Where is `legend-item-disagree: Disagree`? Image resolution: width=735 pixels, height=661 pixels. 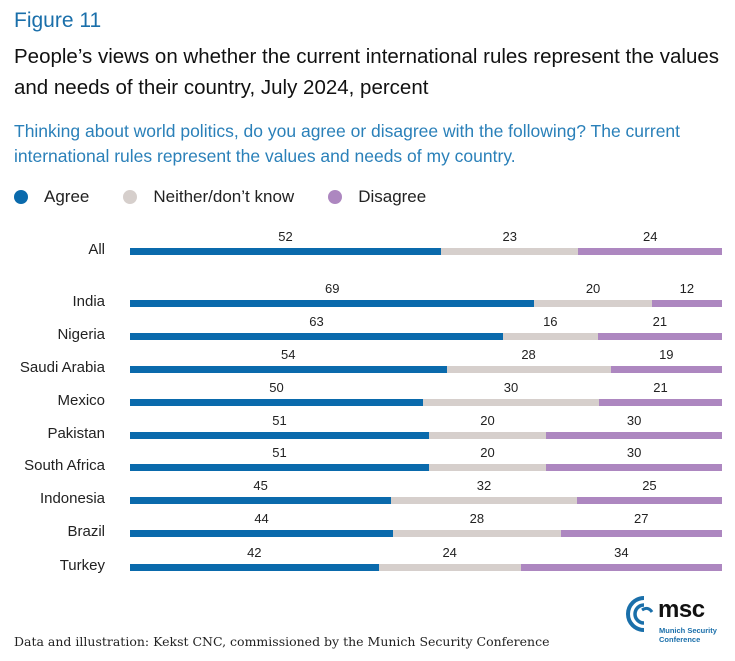
legend-item-disagree: Disagree is located at coordinates (377, 197).